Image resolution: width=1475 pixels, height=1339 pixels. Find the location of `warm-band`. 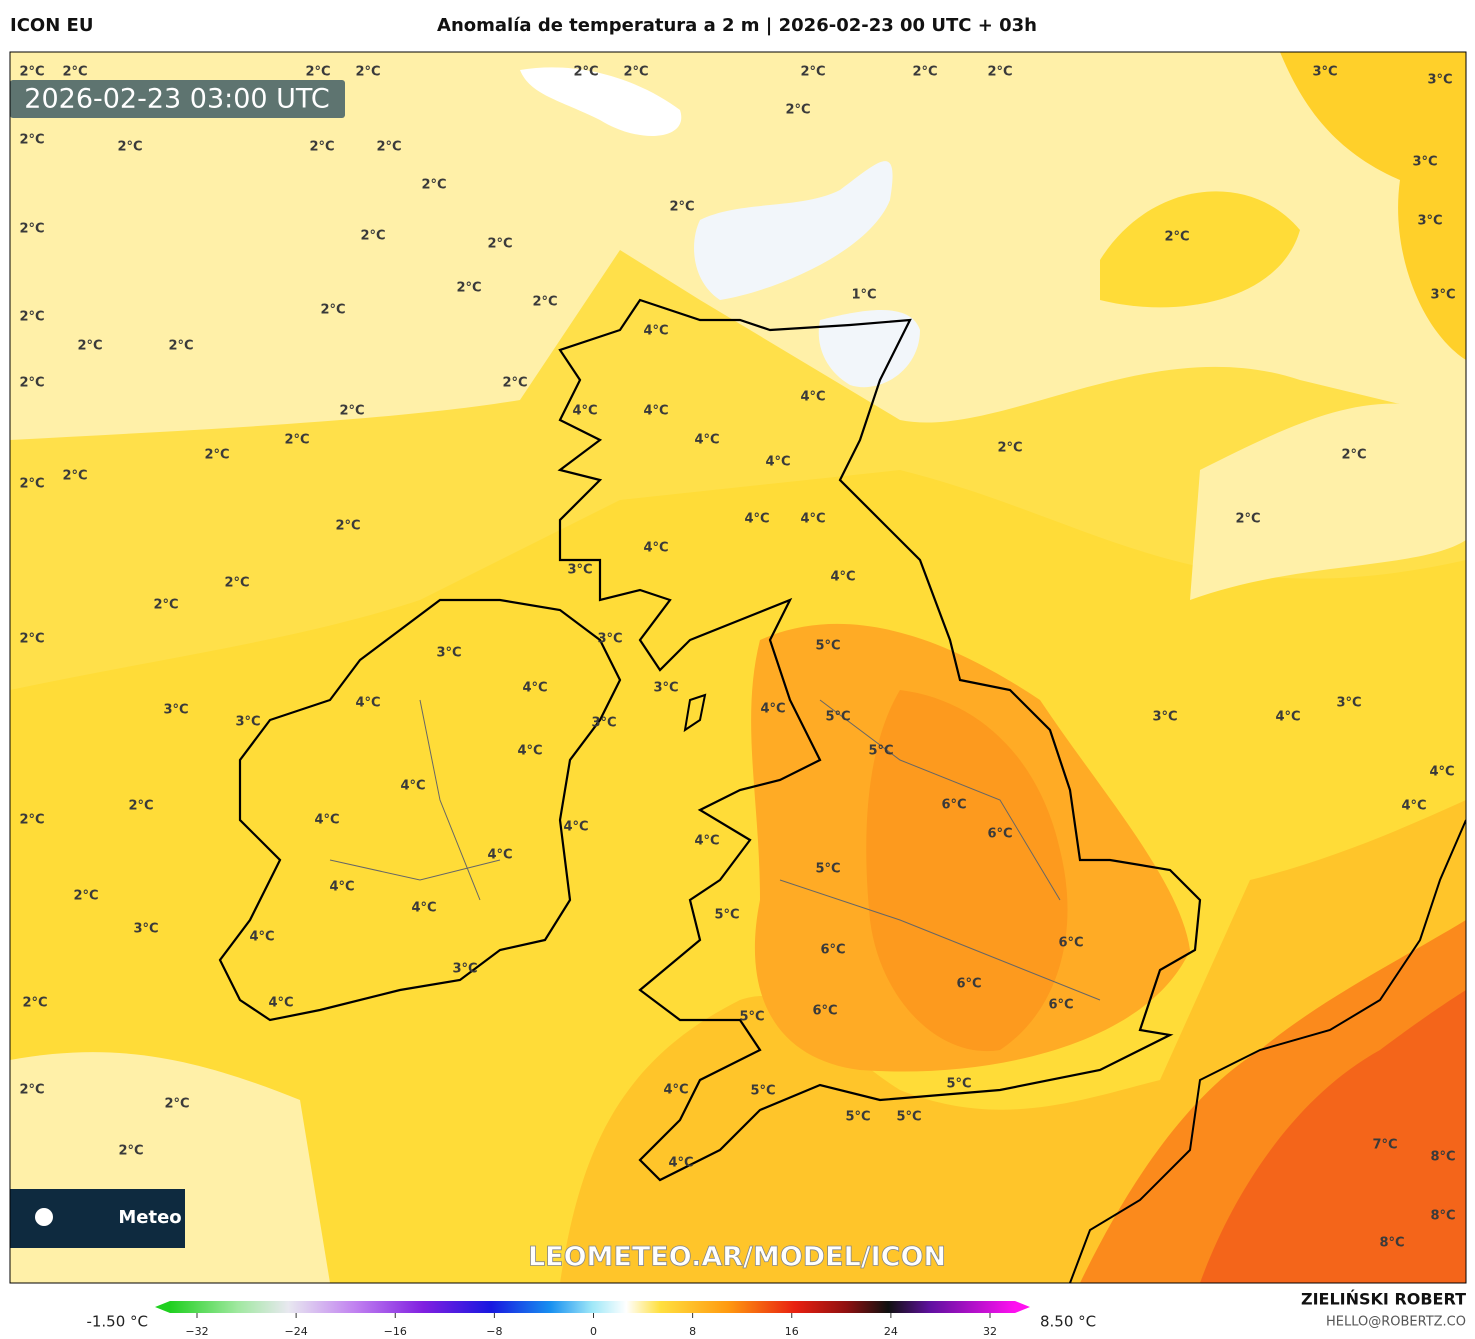

warm-band is located at coordinates (967, 871).